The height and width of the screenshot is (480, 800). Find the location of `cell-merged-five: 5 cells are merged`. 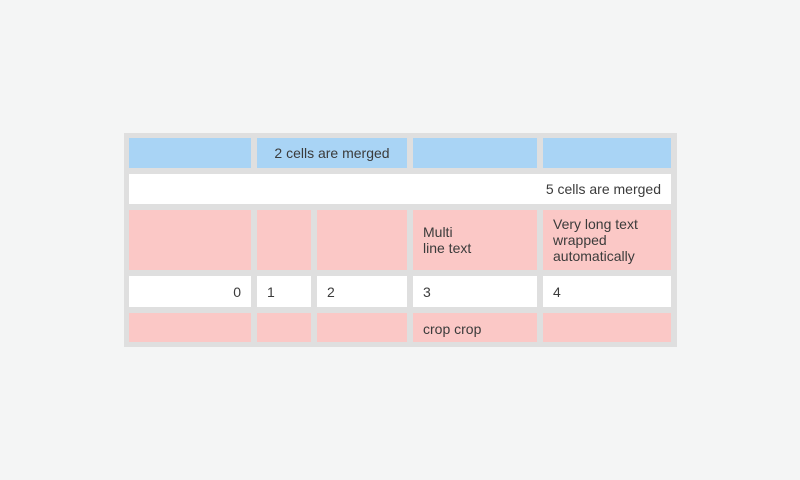

cell-merged-five: 5 cells are merged is located at coordinates (400, 189).